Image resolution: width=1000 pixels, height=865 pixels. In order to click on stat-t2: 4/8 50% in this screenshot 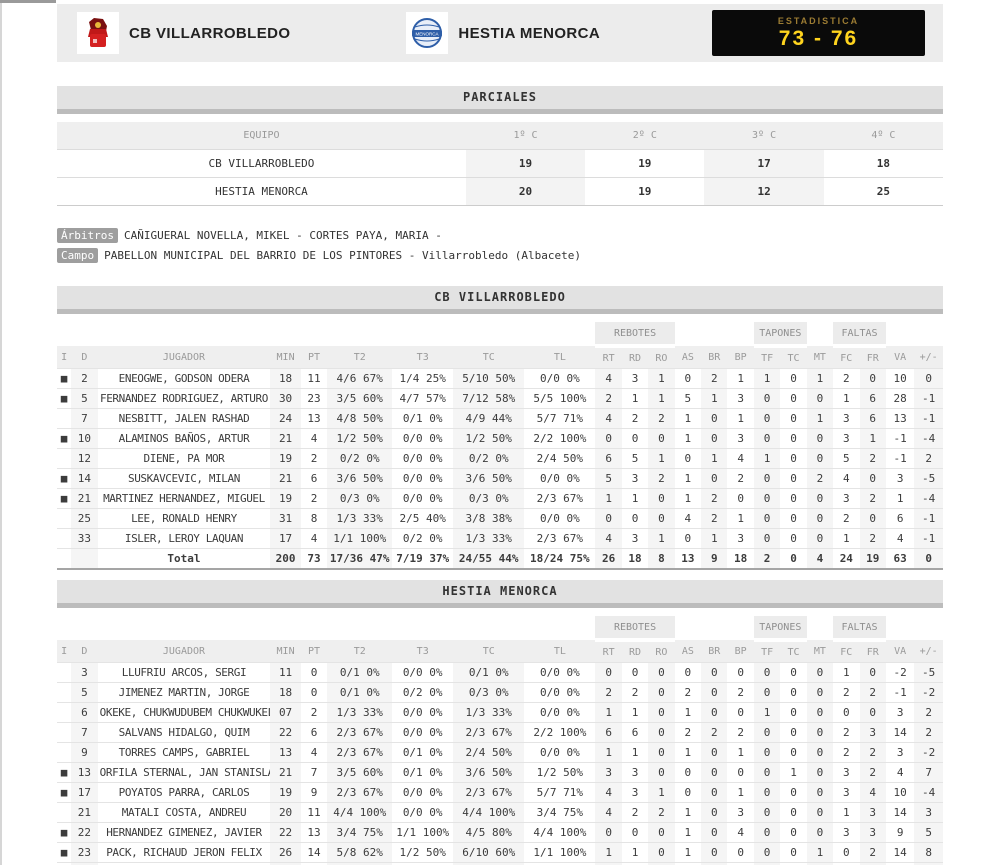, I will do `click(360, 418)`.